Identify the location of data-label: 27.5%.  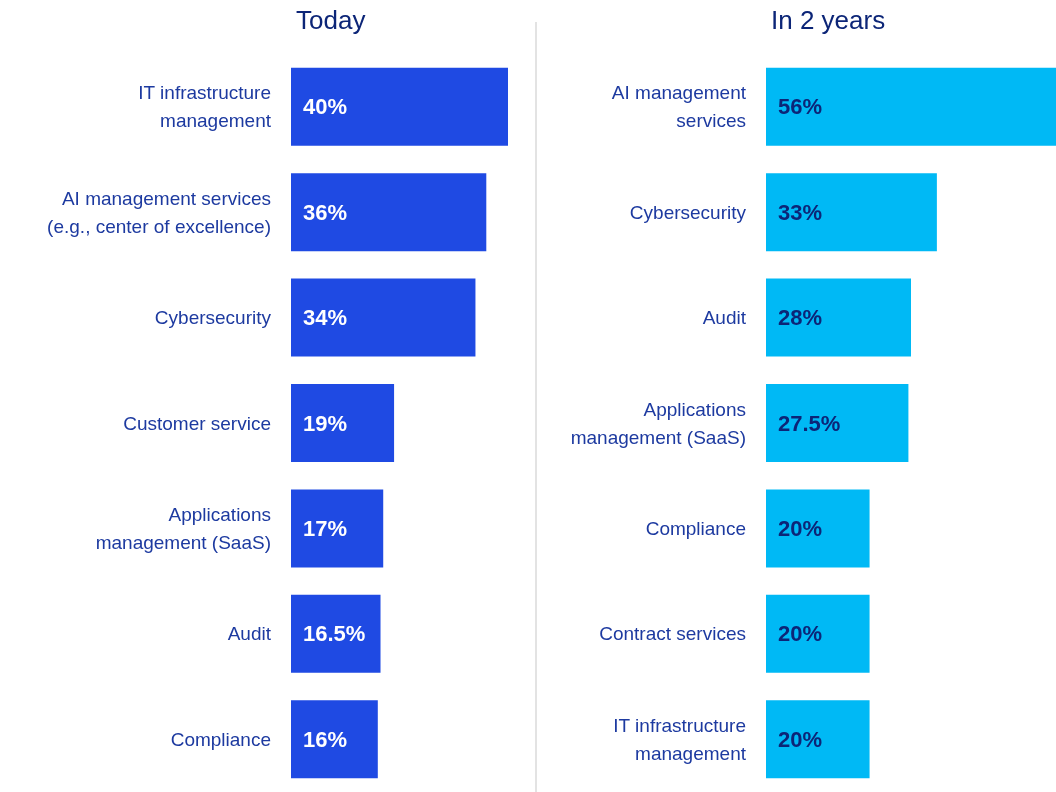
(809, 423).